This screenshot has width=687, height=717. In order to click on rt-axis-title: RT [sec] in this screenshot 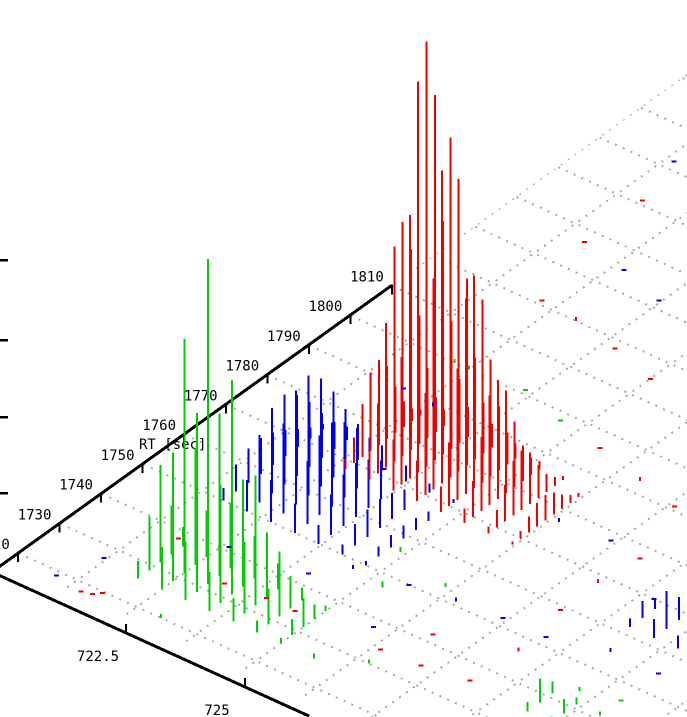, I will do `click(172, 445)`.